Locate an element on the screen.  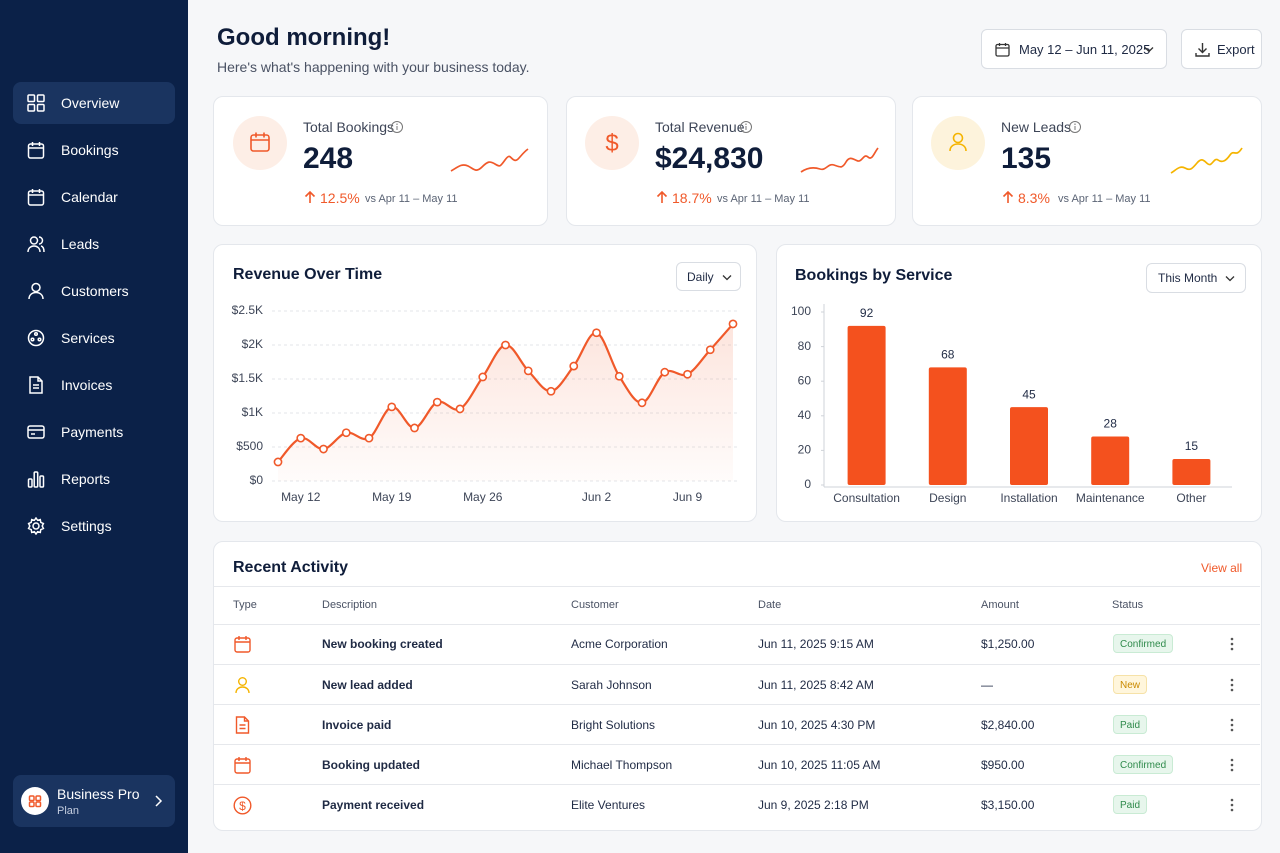
kpi-label: Total Bookings is located at coordinates (349, 127).